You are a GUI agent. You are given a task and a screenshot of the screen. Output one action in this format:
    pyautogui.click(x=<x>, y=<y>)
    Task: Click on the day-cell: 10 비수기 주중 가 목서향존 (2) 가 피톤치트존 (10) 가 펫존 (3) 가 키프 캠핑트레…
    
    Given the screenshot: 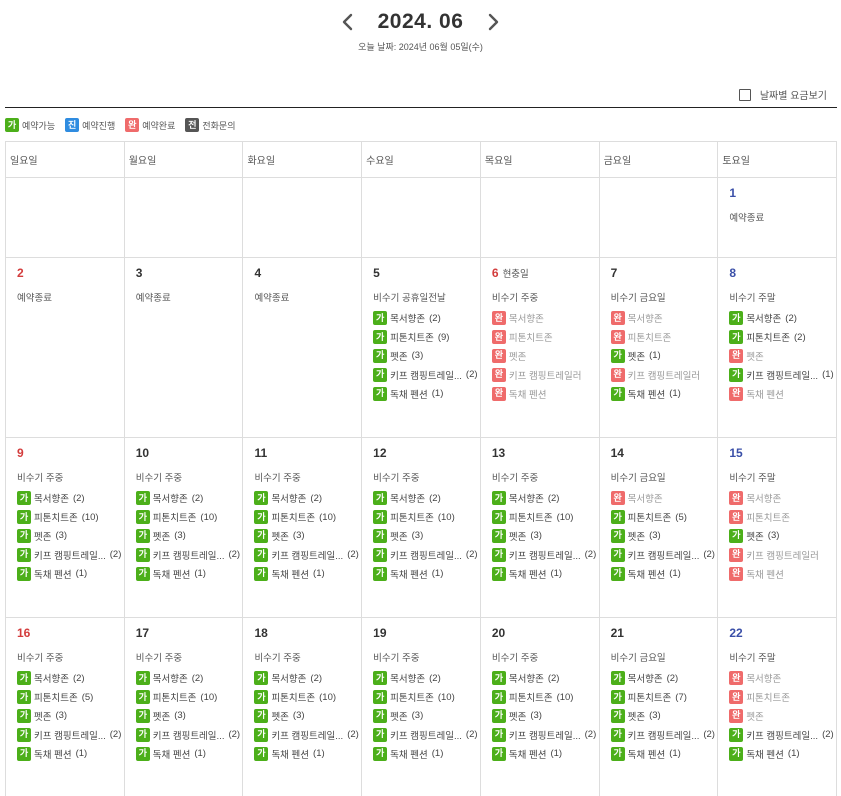 What is the action you would take?
    pyautogui.click(x=184, y=528)
    